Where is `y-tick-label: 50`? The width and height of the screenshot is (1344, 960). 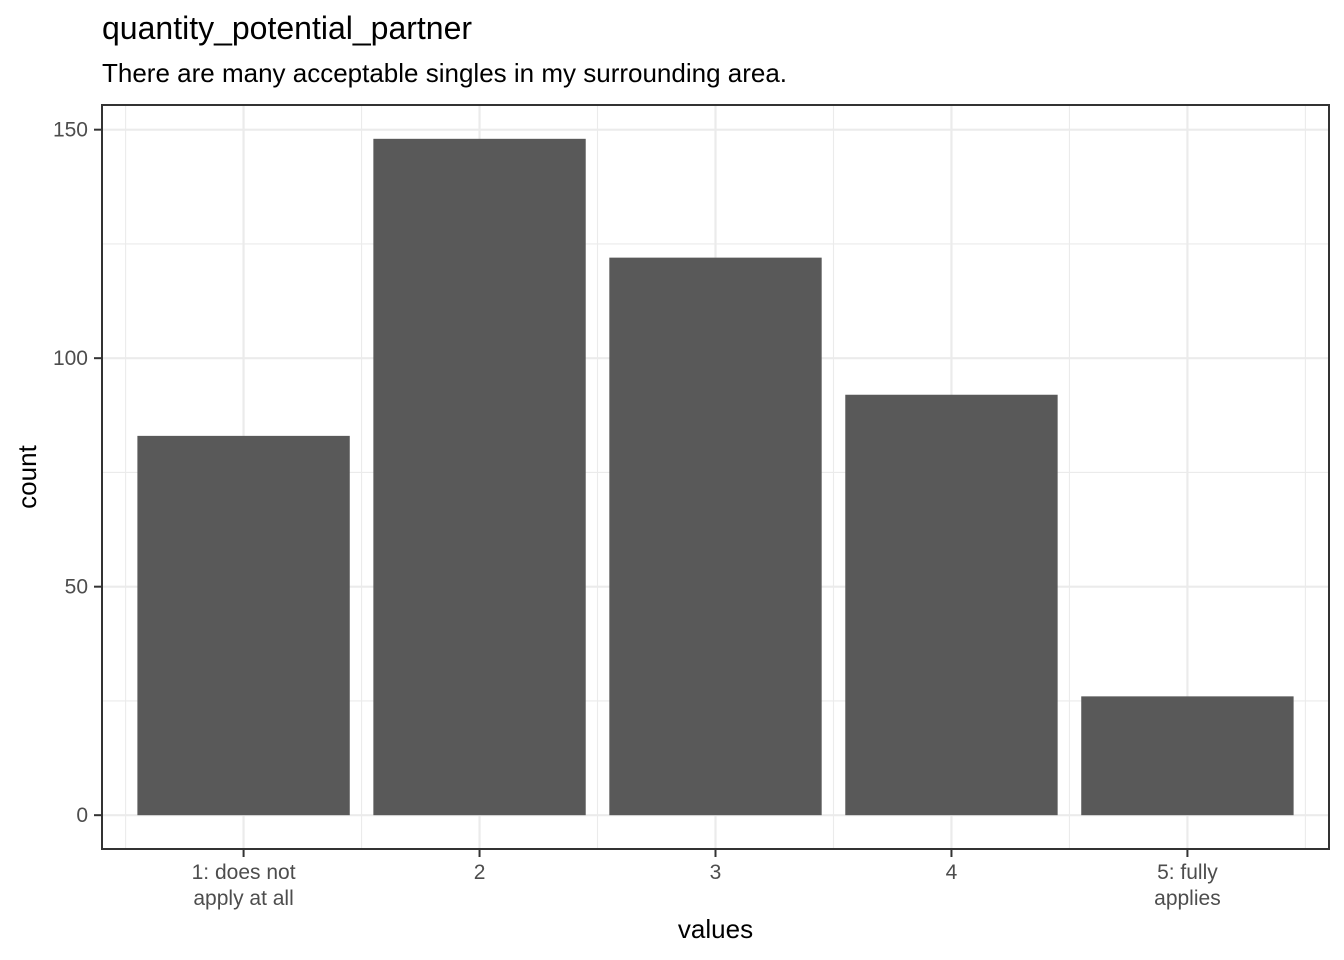 y-tick-label: 50 is located at coordinates (76, 587).